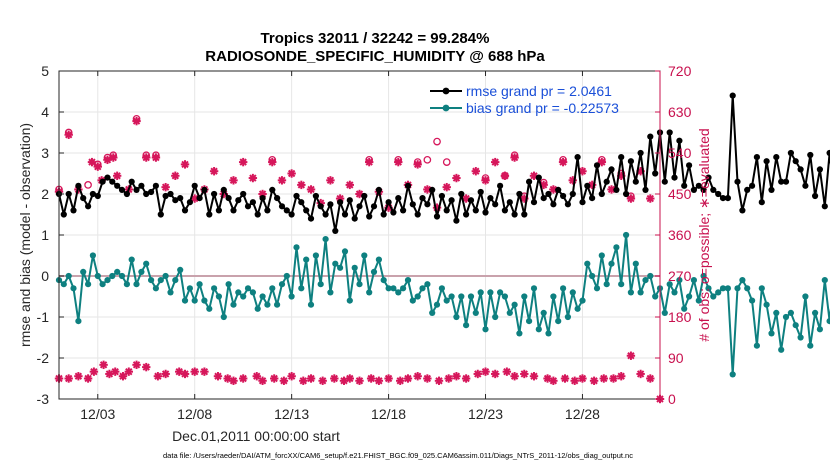 Image resolution: width=830 pixels, height=475 pixels. What do you see at coordinates (43, 399) in the screenshot?
I see `y-tick-label-left: -3` at bounding box center [43, 399].